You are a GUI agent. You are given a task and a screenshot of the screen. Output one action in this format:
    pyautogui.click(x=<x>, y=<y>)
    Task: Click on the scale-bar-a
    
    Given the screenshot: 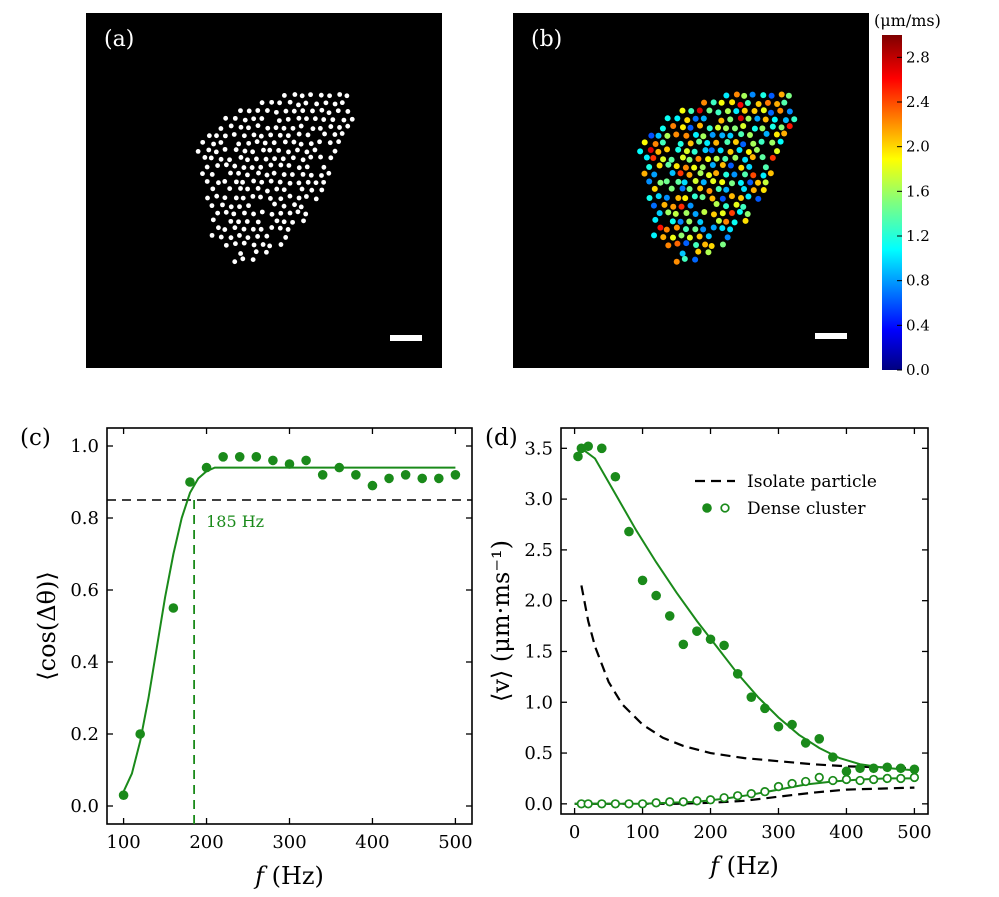 What is the action you would take?
    pyautogui.click(x=406, y=338)
    